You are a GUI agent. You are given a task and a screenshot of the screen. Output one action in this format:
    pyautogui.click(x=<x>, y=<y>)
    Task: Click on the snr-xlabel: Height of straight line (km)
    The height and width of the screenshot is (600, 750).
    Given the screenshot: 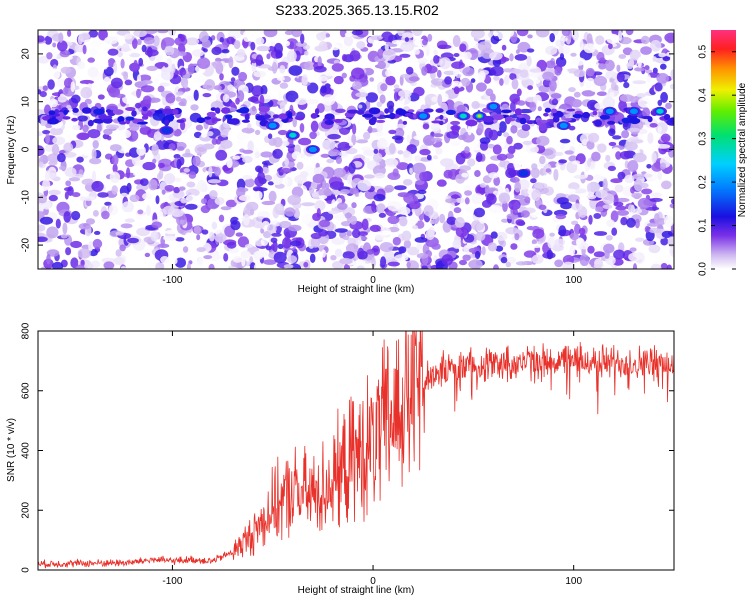 What is the action you would take?
    pyautogui.click(x=356, y=590)
    